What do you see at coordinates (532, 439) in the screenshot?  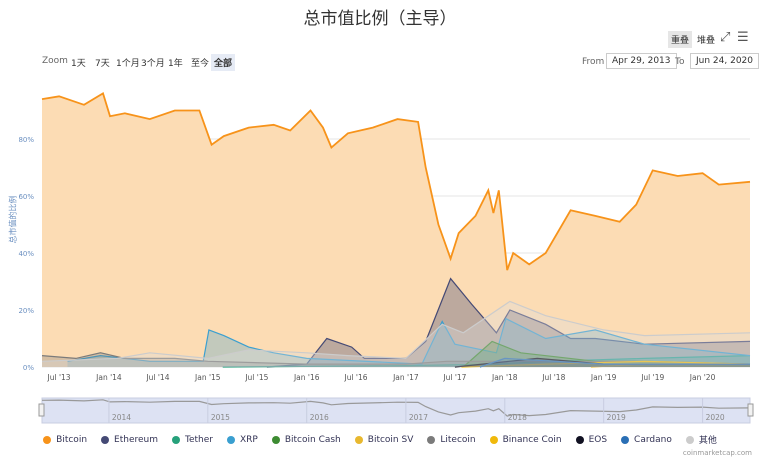 I see `legend-label: Binance Coin` at bounding box center [532, 439].